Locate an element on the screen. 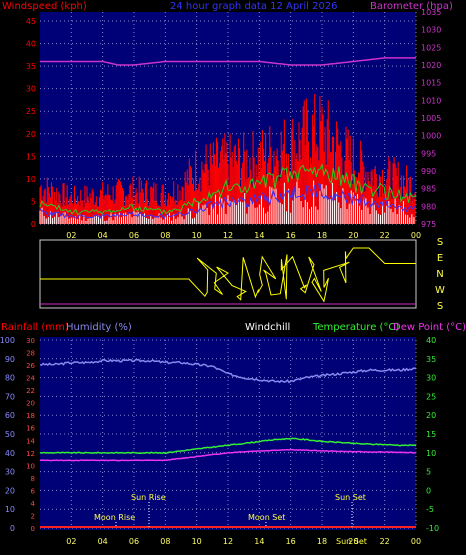  wind-y-ticks: 0 5 10 15 20 25 30 35 40 45 is located at coordinates (31, 123).